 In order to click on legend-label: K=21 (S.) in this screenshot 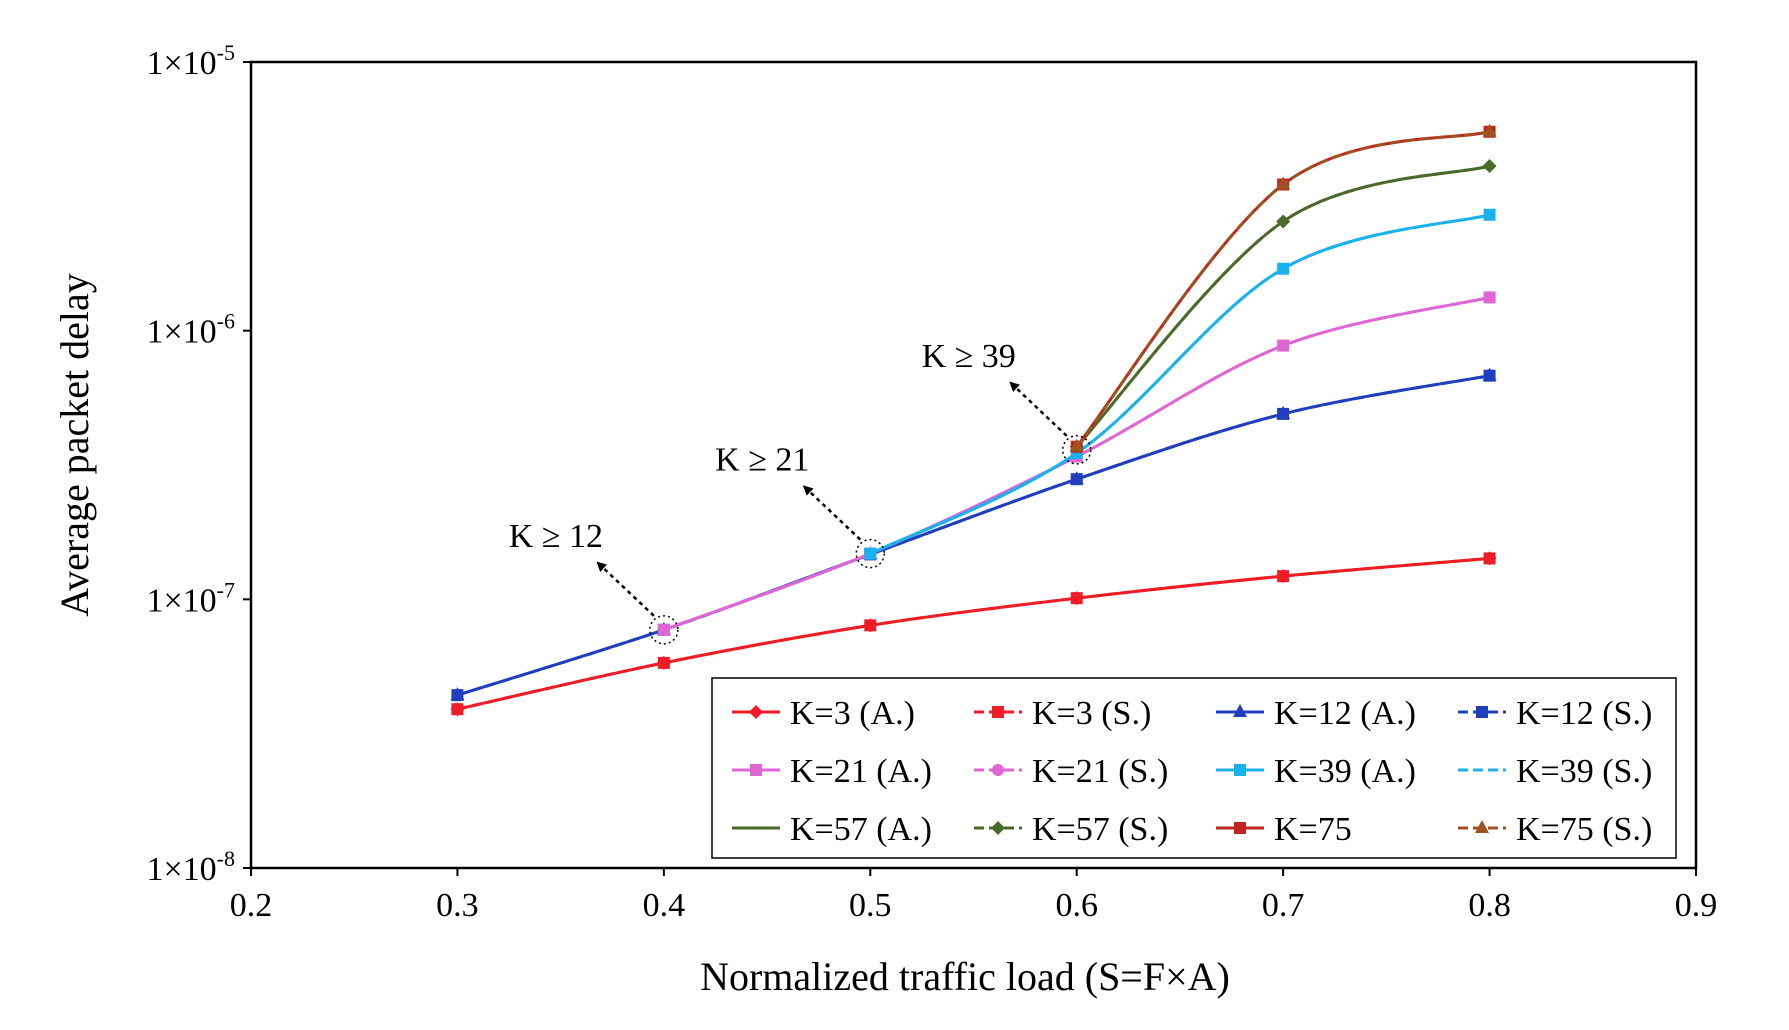, I will do `click(1100, 771)`.